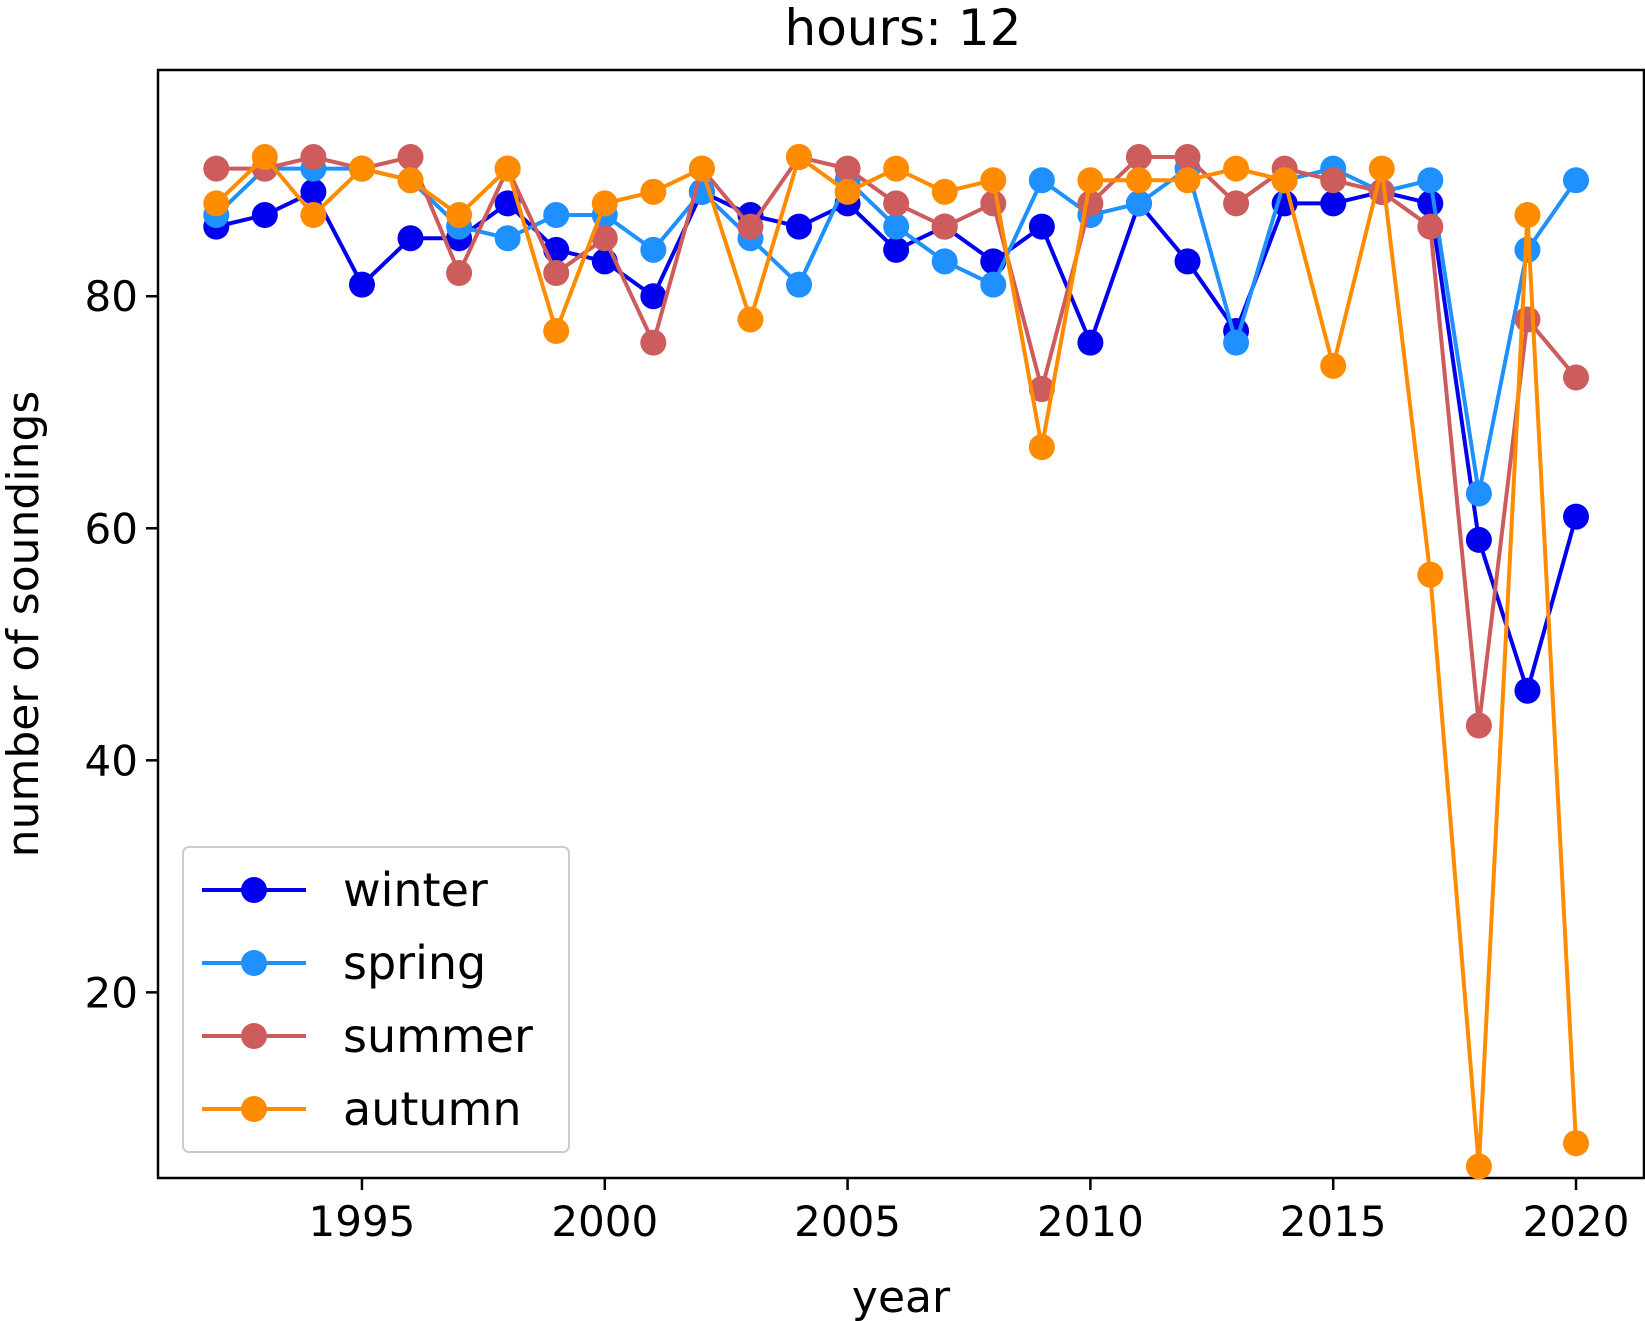  Describe the element at coordinates (847, 1221) in the screenshot. I see `x-tick-label: 2005` at that location.